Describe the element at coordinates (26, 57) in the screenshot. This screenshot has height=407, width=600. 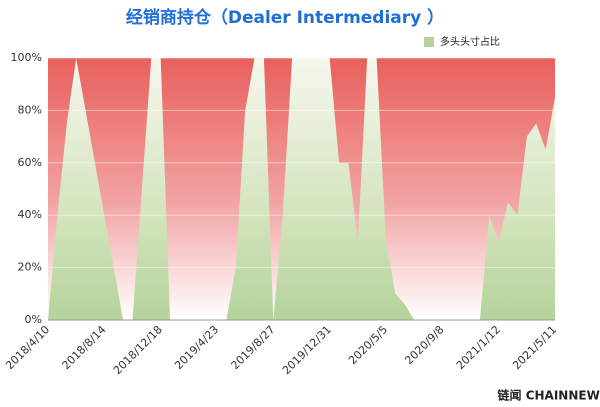
I see `y-tick-label: 100%` at that location.